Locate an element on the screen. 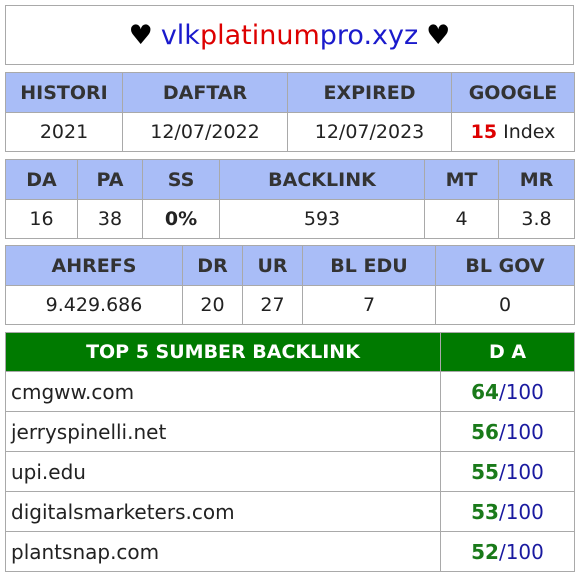 The height and width of the screenshot is (578, 579). source-site: cmgww.com is located at coordinates (223, 391).